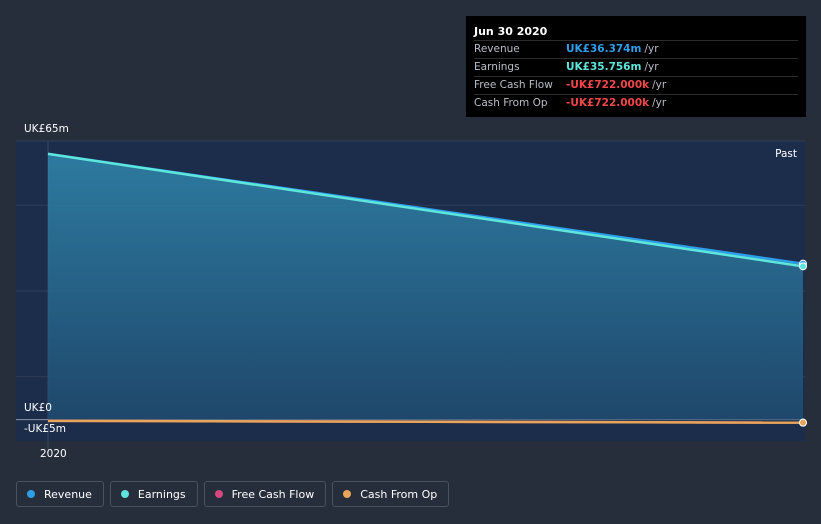 The height and width of the screenshot is (524, 821). I want to click on legend-label: Free Cash Flow, so click(273, 494).